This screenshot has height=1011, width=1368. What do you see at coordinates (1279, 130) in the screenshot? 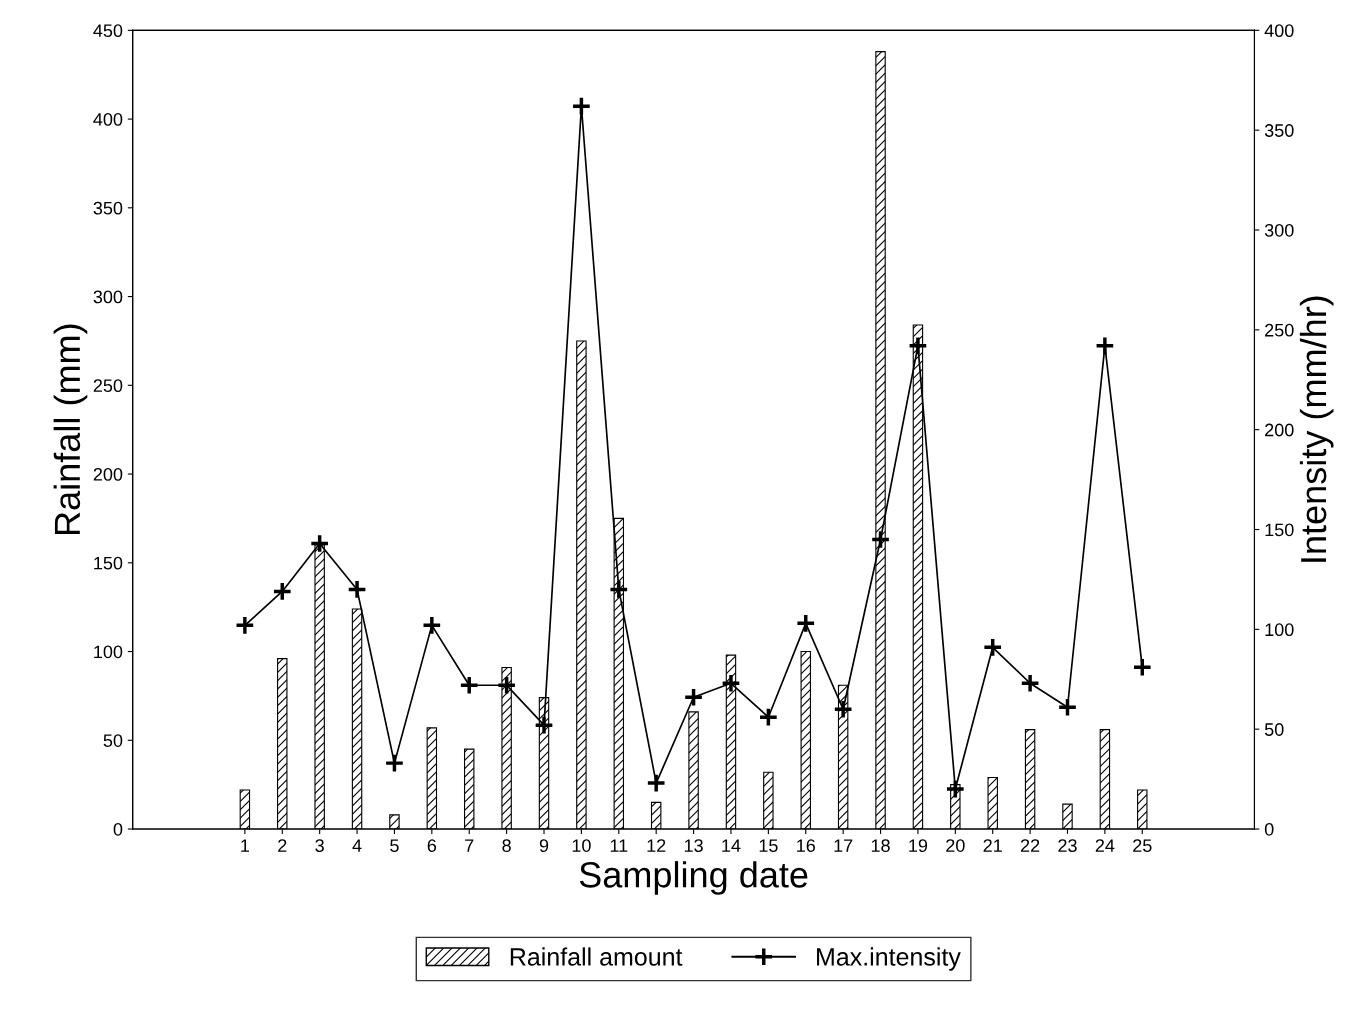
I see `y2-tick-label: 350` at bounding box center [1279, 130].